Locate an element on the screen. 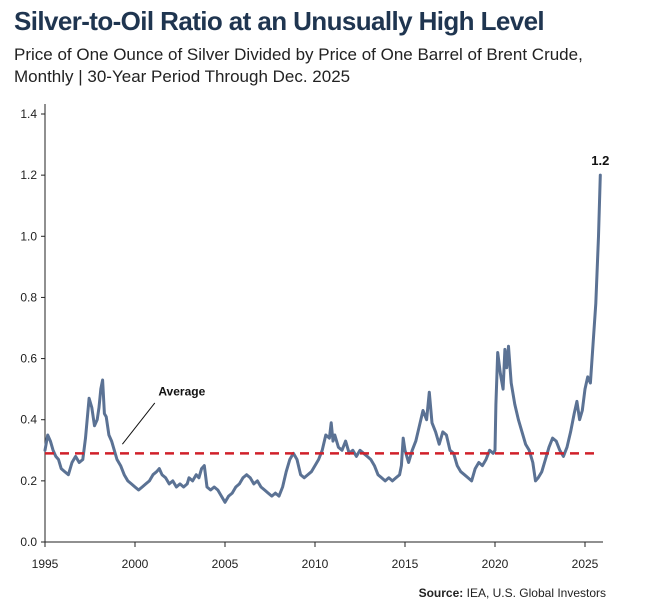 The width and height of the screenshot is (646, 607). y-tick-label: 1.2 is located at coordinates (28, 175).